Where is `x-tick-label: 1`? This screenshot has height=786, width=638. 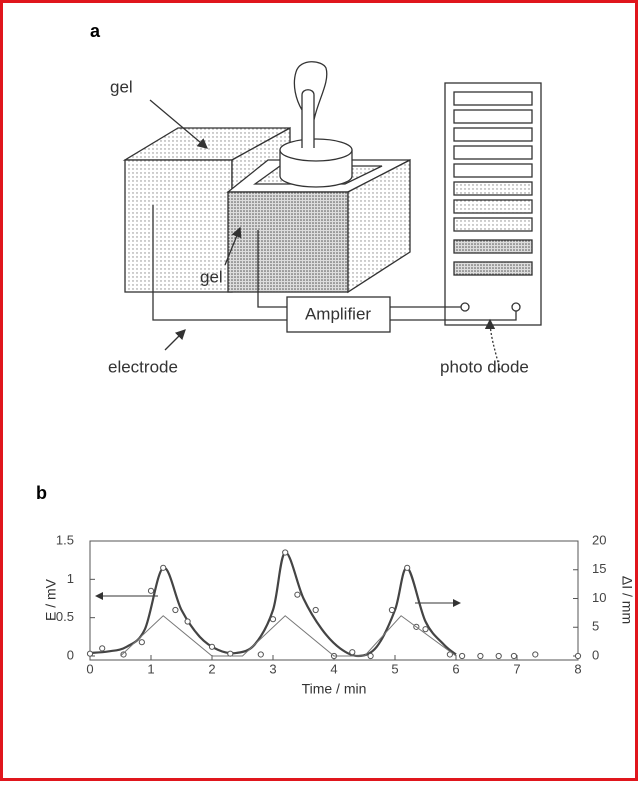
x-tick-label: 1 is located at coordinates (150, 668).